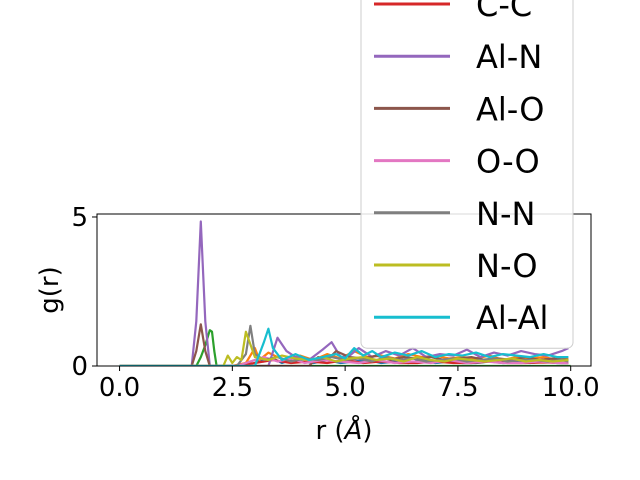 This screenshot has width=640, height=480. What do you see at coordinates (512, 318) in the screenshot?
I see `legend-label: Al-Al` at bounding box center [512, 318].